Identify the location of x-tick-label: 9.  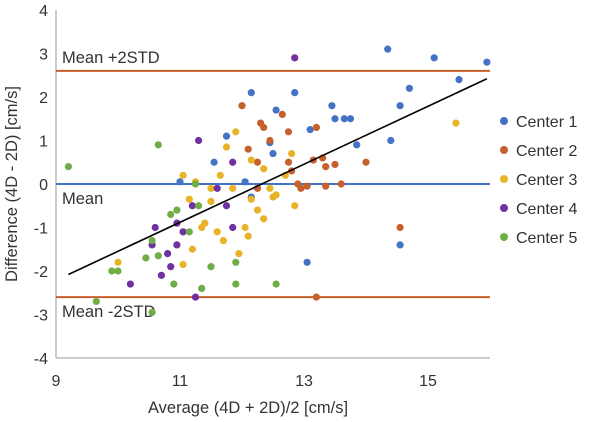
(56, 381).